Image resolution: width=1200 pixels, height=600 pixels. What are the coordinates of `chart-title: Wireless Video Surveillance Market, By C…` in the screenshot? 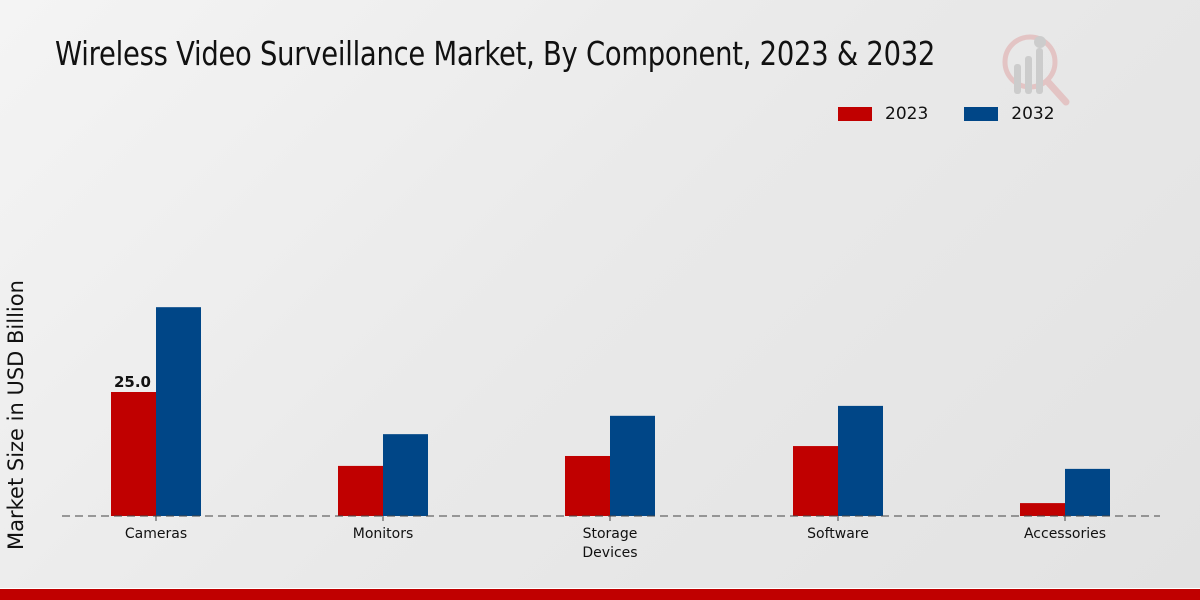 It's located at (495, 53).